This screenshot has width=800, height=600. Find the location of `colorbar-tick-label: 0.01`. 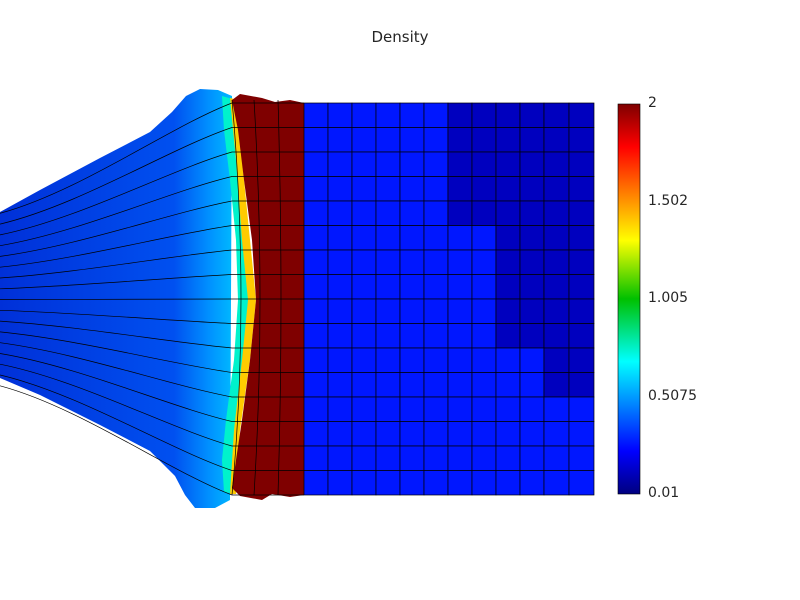

colorbar-tick-label: 0.01 is located at coordinates (664, 493).